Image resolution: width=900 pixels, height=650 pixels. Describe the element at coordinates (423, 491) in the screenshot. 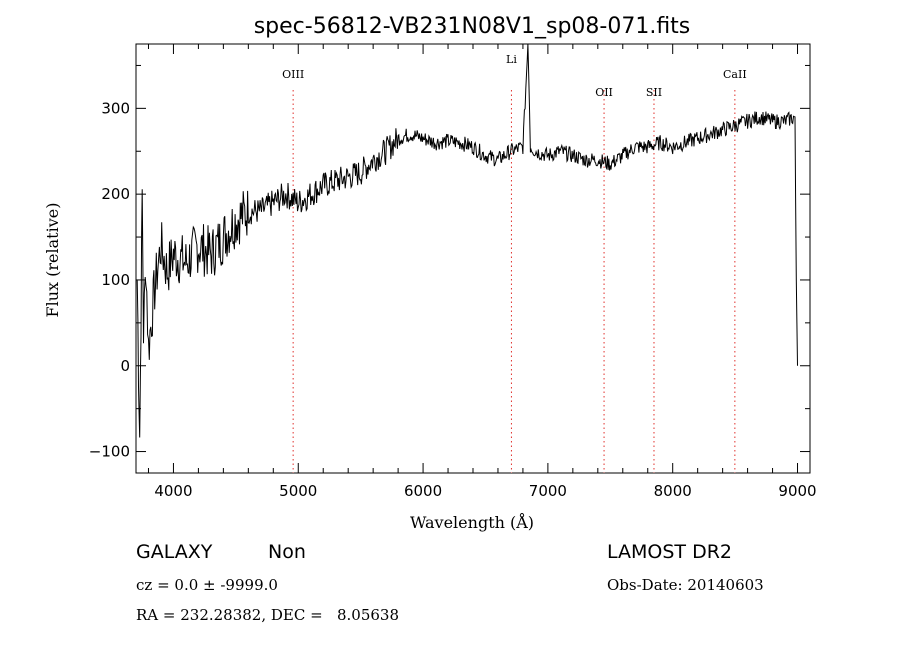

I see `x-tick-label: 6000` at that location.